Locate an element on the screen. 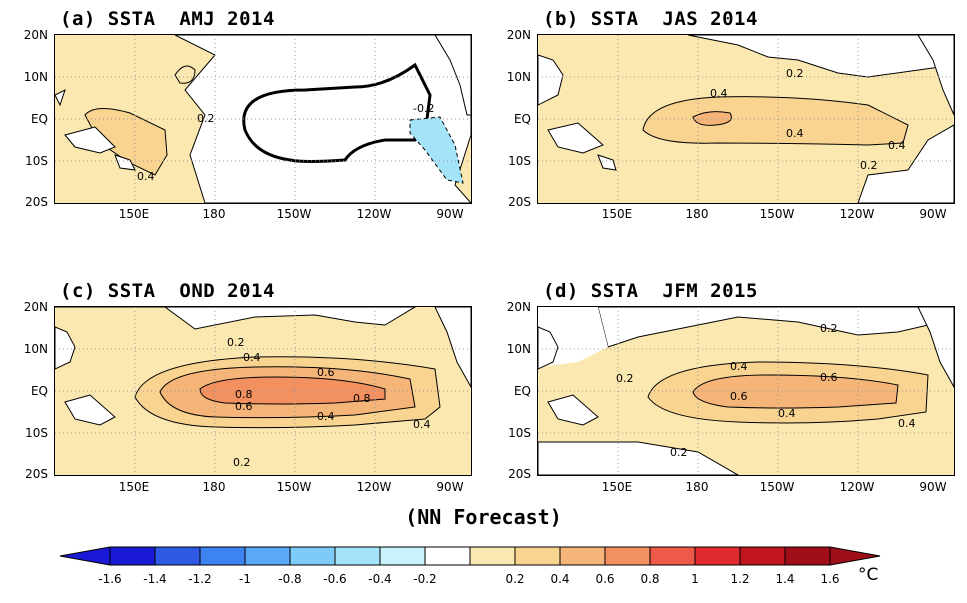 The width and height of the screenshot is (967, 603). panel-b-svg is located at coordinates (746, 119).